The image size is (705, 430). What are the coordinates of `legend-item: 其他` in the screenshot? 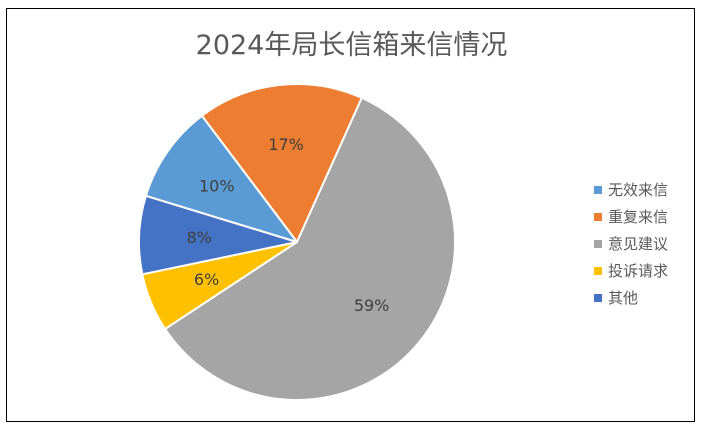 It's located at (631, 297).